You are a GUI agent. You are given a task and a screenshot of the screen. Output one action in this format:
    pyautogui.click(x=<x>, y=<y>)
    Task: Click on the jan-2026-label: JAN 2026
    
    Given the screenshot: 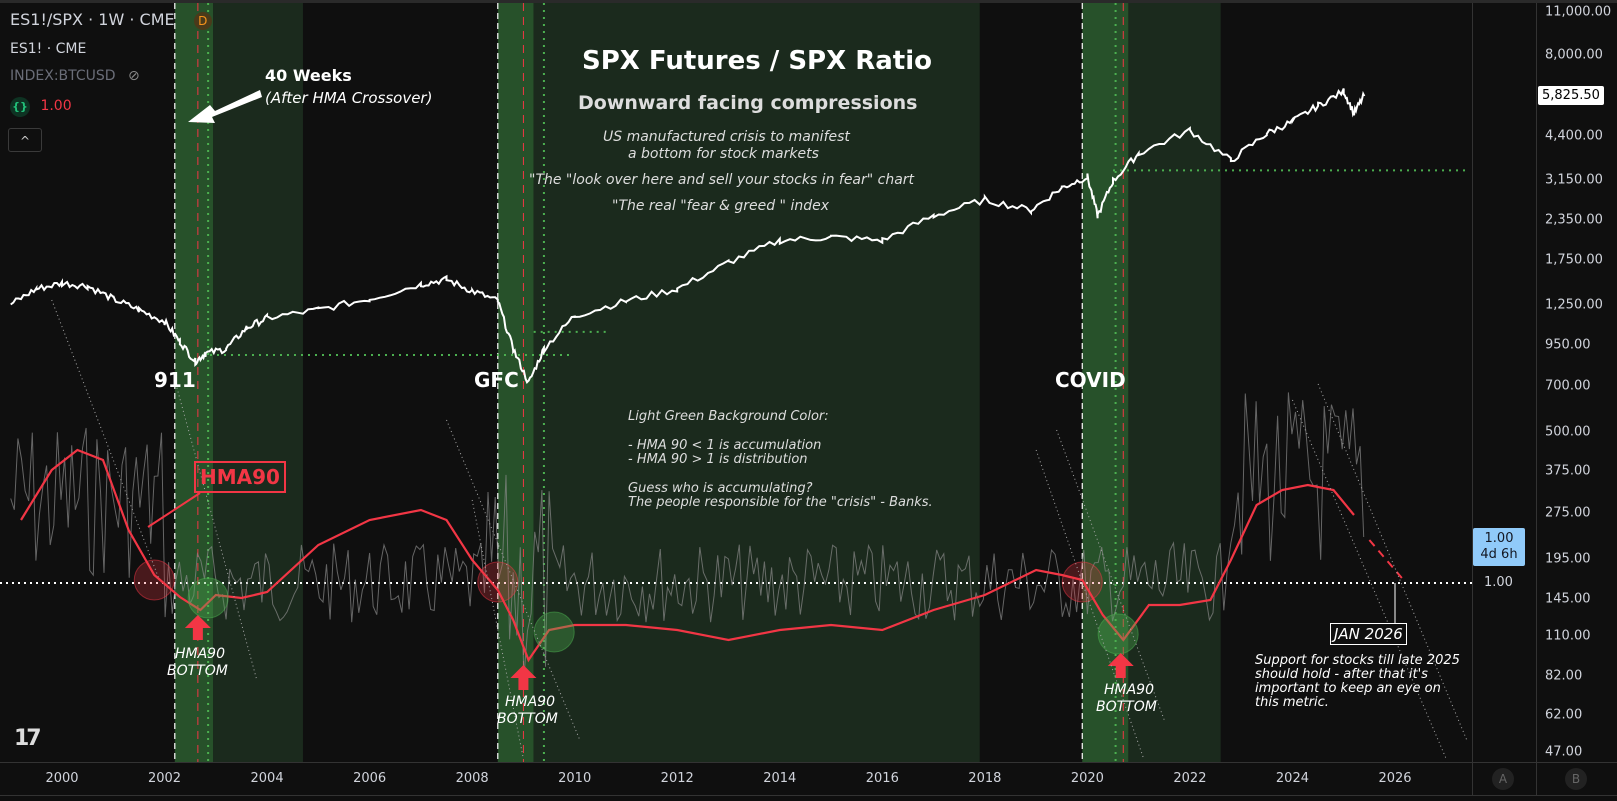 What is the action you would take?
    pyautogui.click(x=1368, y=634)
    